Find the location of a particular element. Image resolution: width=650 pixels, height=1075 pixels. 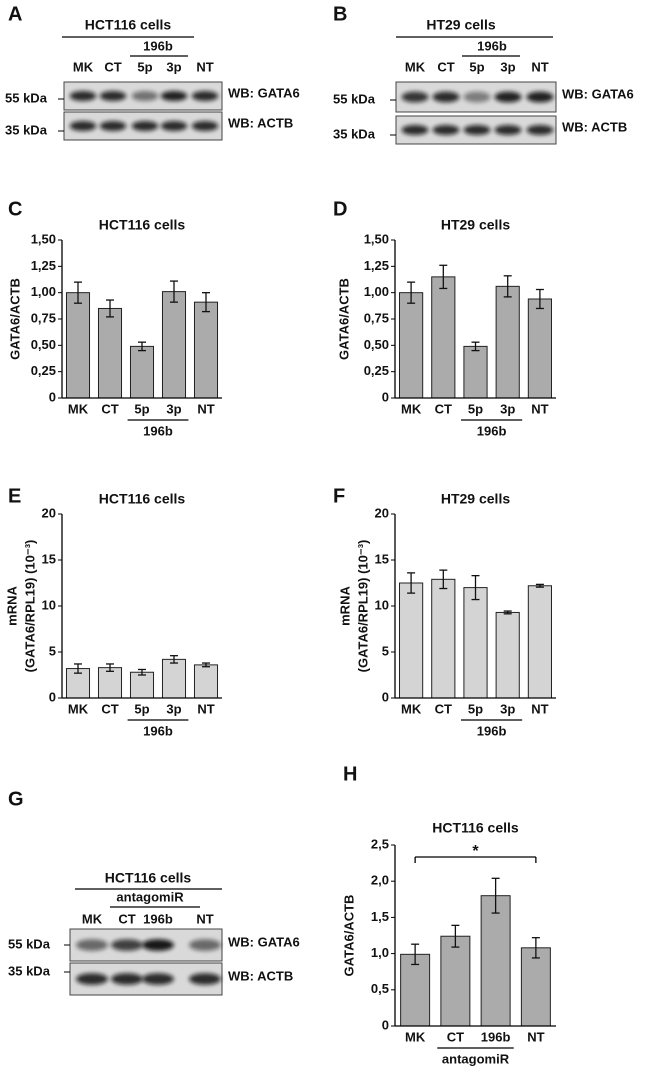

panel-letter: F is located at coordinates (339, 496).